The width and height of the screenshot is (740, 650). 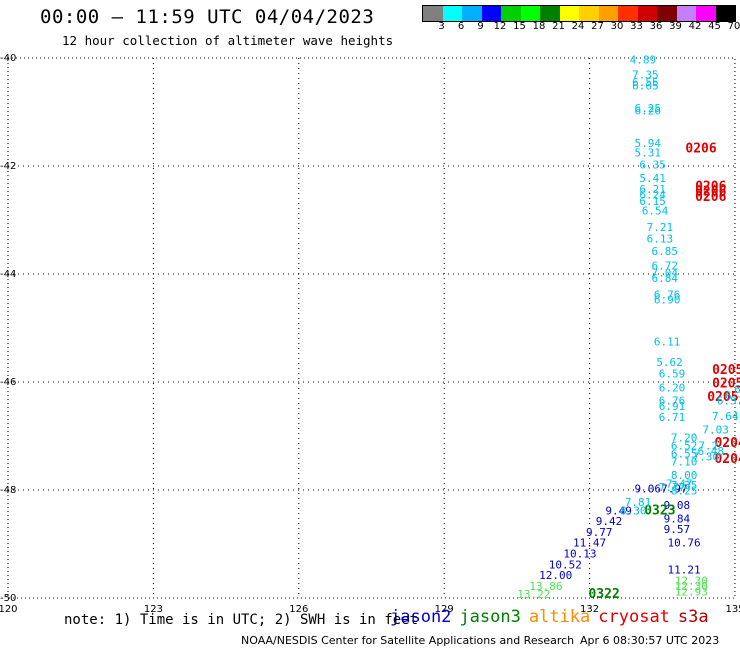 What do you see at coordinates (667, 300) in the screenshot?
I see `data-point-label: 6.90` at bounding box center [667, 300].